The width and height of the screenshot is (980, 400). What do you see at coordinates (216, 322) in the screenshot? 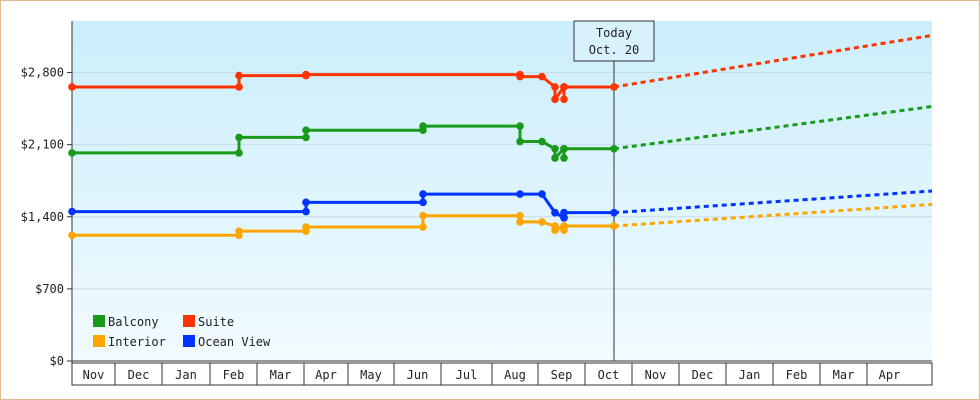
I see `legend-label-suite: Suite` at bounding box center [216, 322].